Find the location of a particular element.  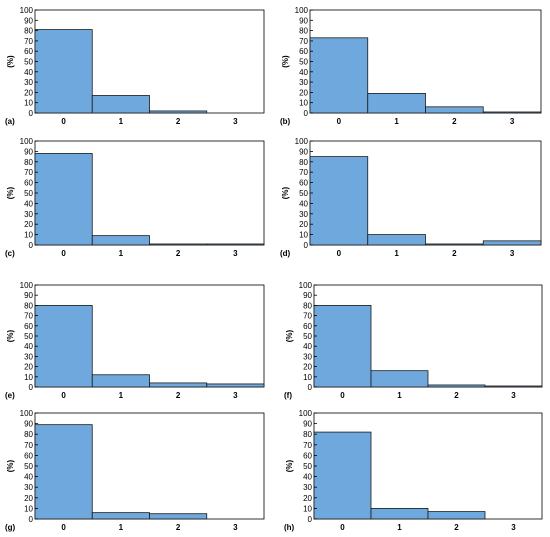

panel-label: (e) is located at coordinates (10, 395).